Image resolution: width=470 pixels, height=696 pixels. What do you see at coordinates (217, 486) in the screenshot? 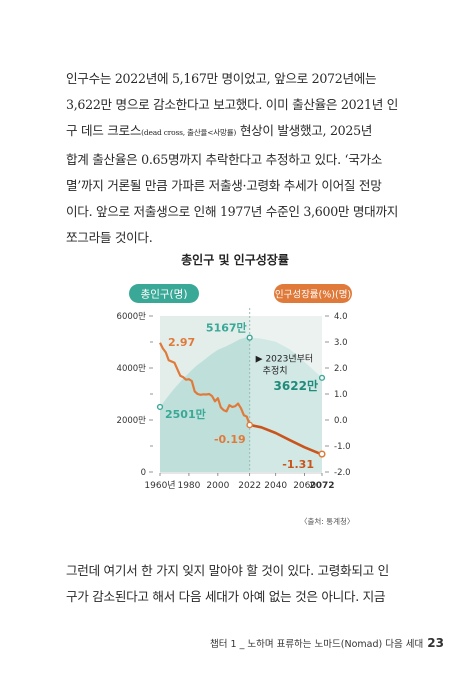
I see `x-tick-label: 2000` at bounding box center [217, 486].